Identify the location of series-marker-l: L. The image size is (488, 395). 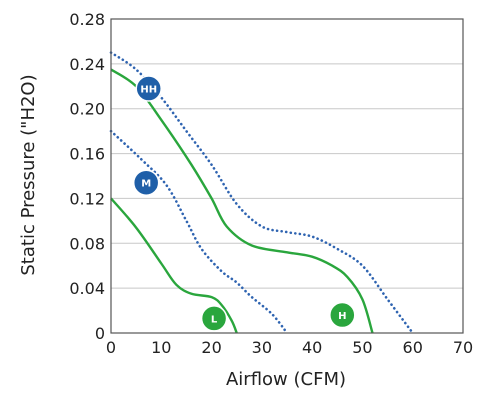
(214, 318).